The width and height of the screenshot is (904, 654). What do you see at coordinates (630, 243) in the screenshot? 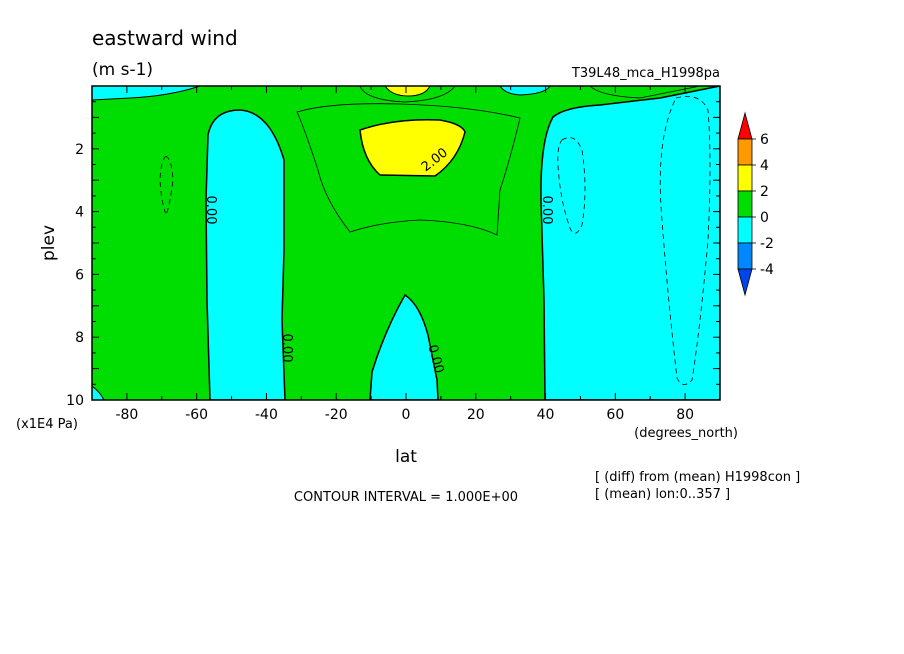
I see `negative-region-north` at bounding box center [630, 243].